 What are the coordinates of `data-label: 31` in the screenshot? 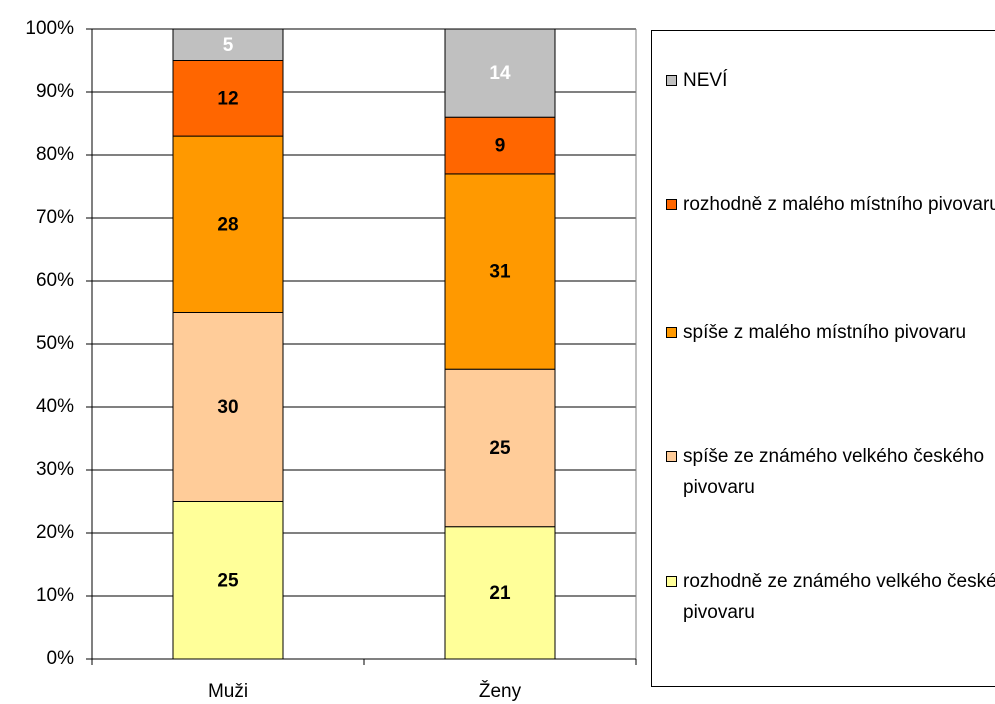 It's located at (500, 272).